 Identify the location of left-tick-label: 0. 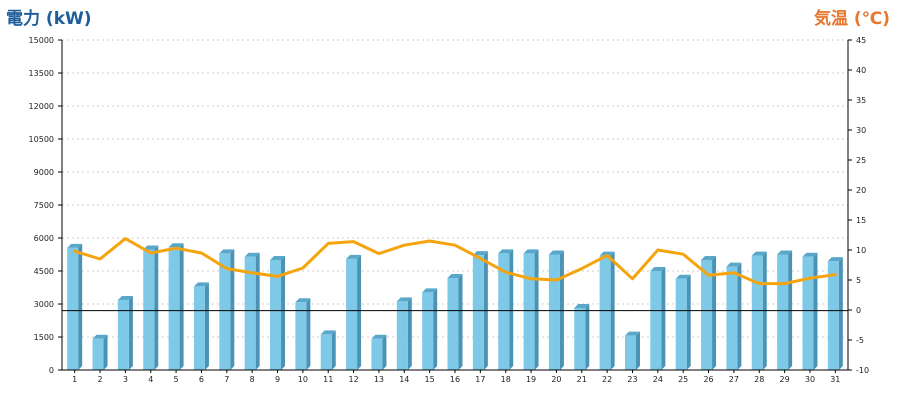
(51, 370).